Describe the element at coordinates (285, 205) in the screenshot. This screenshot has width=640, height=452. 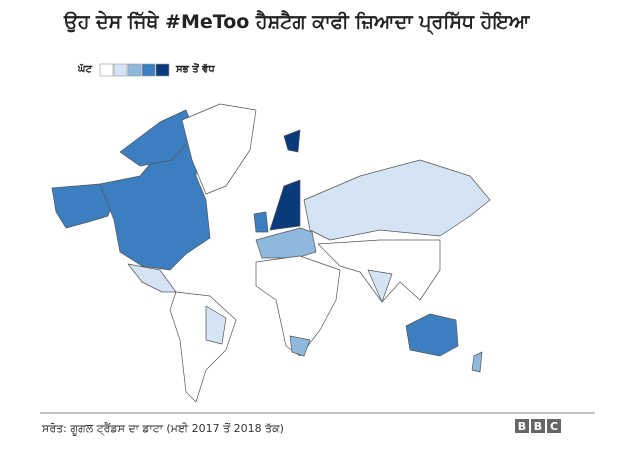
I see `scandinavia` at that location.